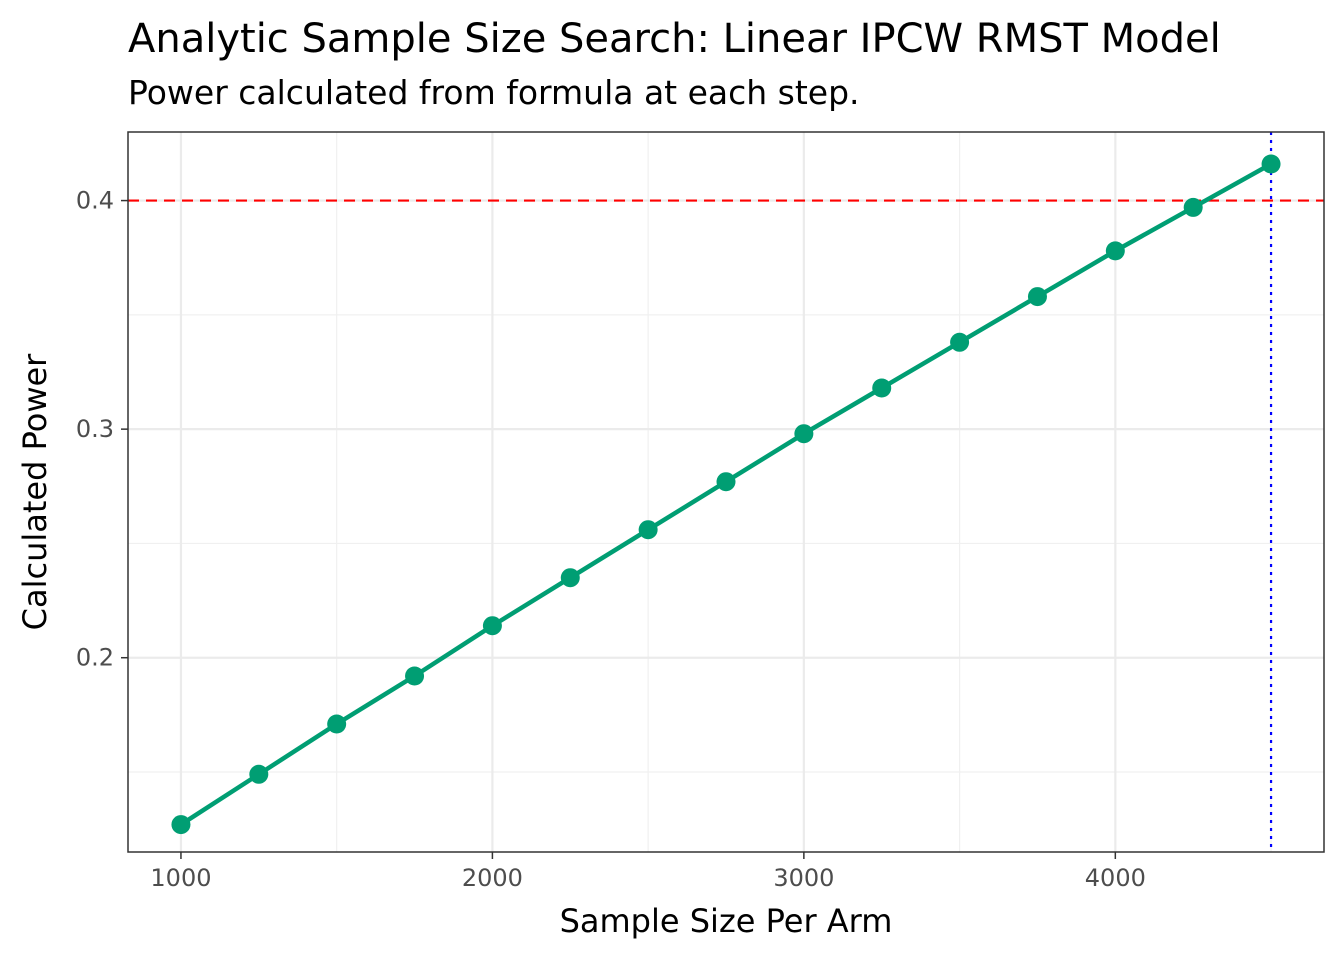 Image resolution: width=1344 pixels, height=960 pixels. Describe the element at coordinates (1115, 878) in the screenshot. I see `x-tick-label: 4000` at that location.